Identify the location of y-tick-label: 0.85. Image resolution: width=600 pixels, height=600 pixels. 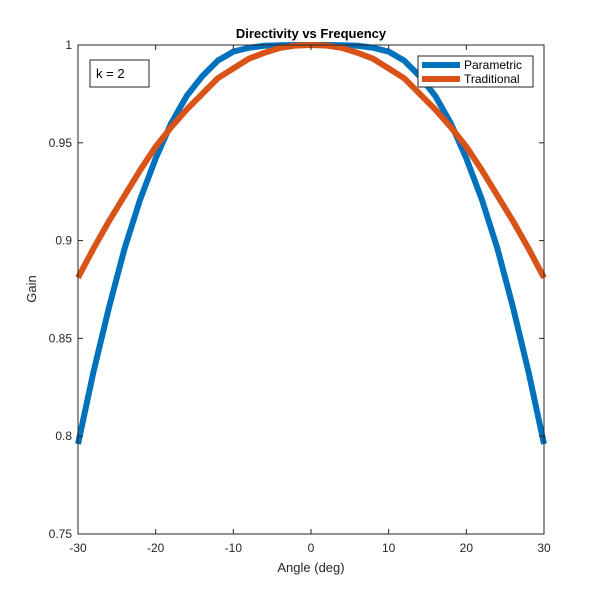
(61, 338).